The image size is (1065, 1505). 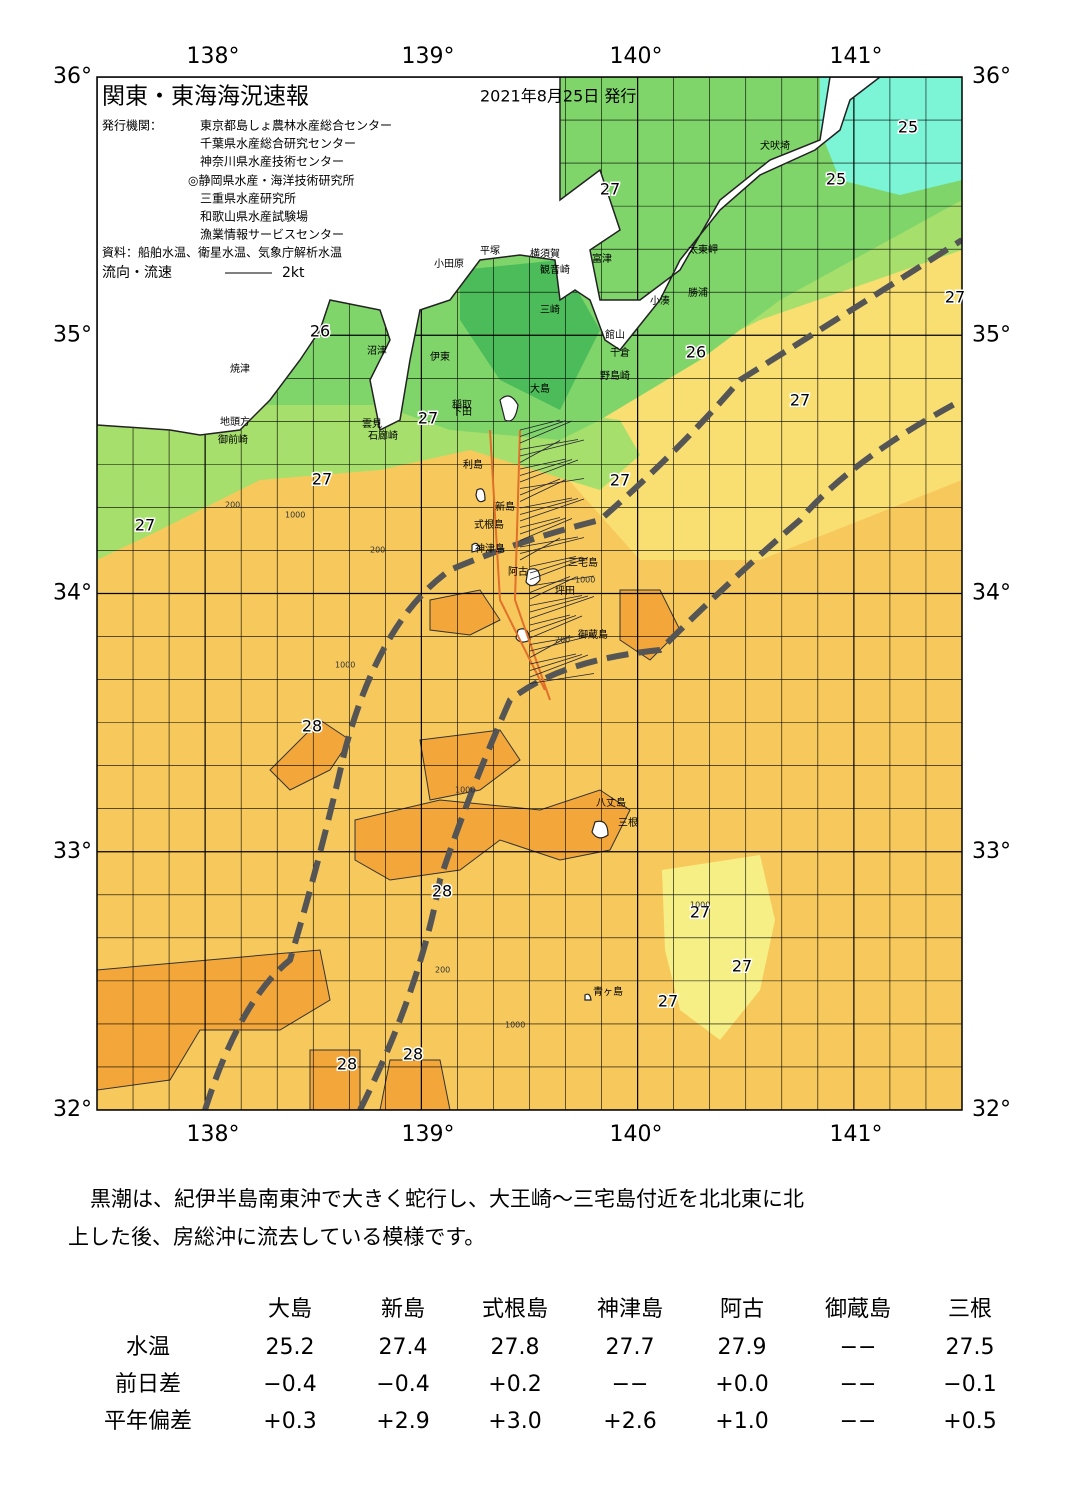 I want to click on cell: +0.2, so click(x=514, y=1384).